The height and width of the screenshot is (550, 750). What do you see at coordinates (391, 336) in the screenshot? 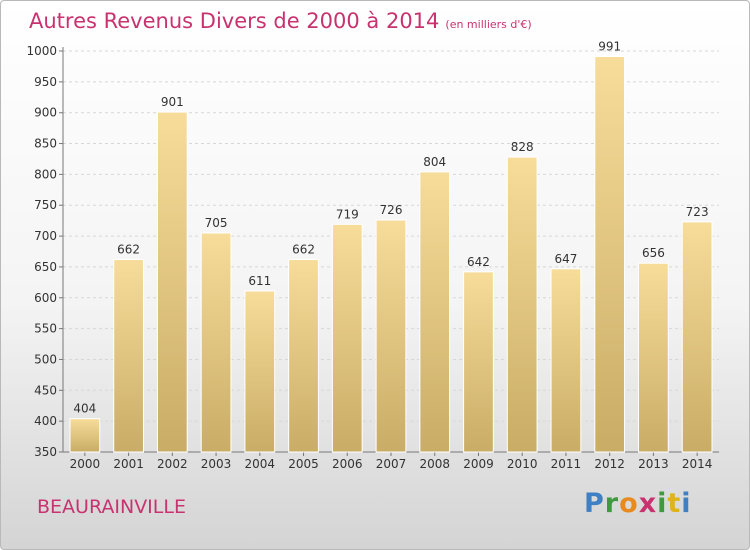
I see `bar-2007` at bounding box center [391, 336].